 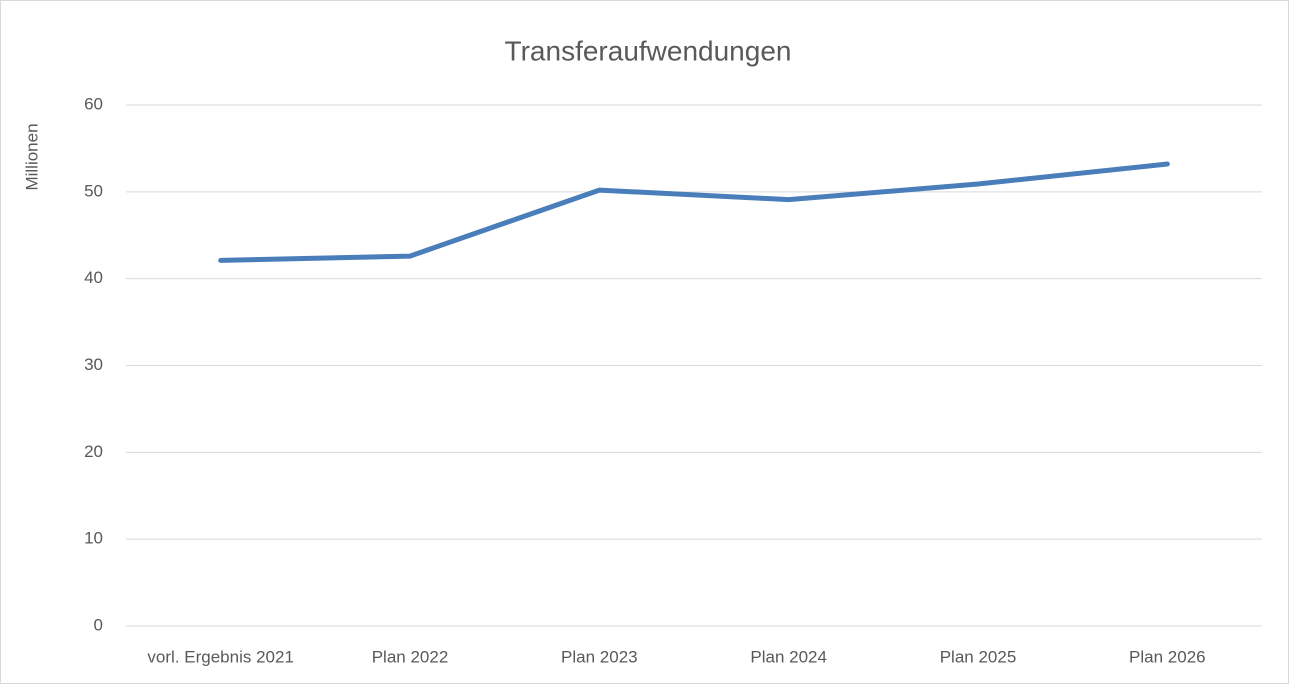 What do you see at coordinates (93, 538) in the screenshot?
I see `y-tick-label: 10` at bounding box center [93, 538].